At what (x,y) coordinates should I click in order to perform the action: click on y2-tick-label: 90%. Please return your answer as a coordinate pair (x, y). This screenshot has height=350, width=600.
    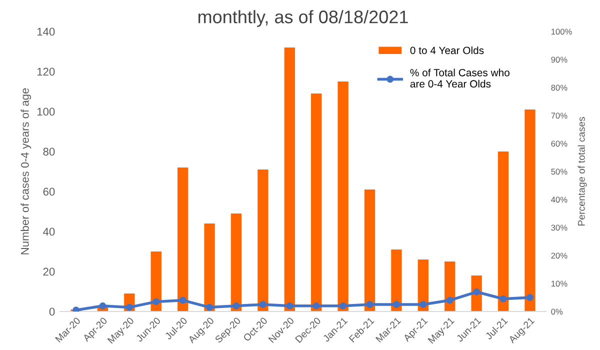
    Looking at the image, I should click on (559, 59).